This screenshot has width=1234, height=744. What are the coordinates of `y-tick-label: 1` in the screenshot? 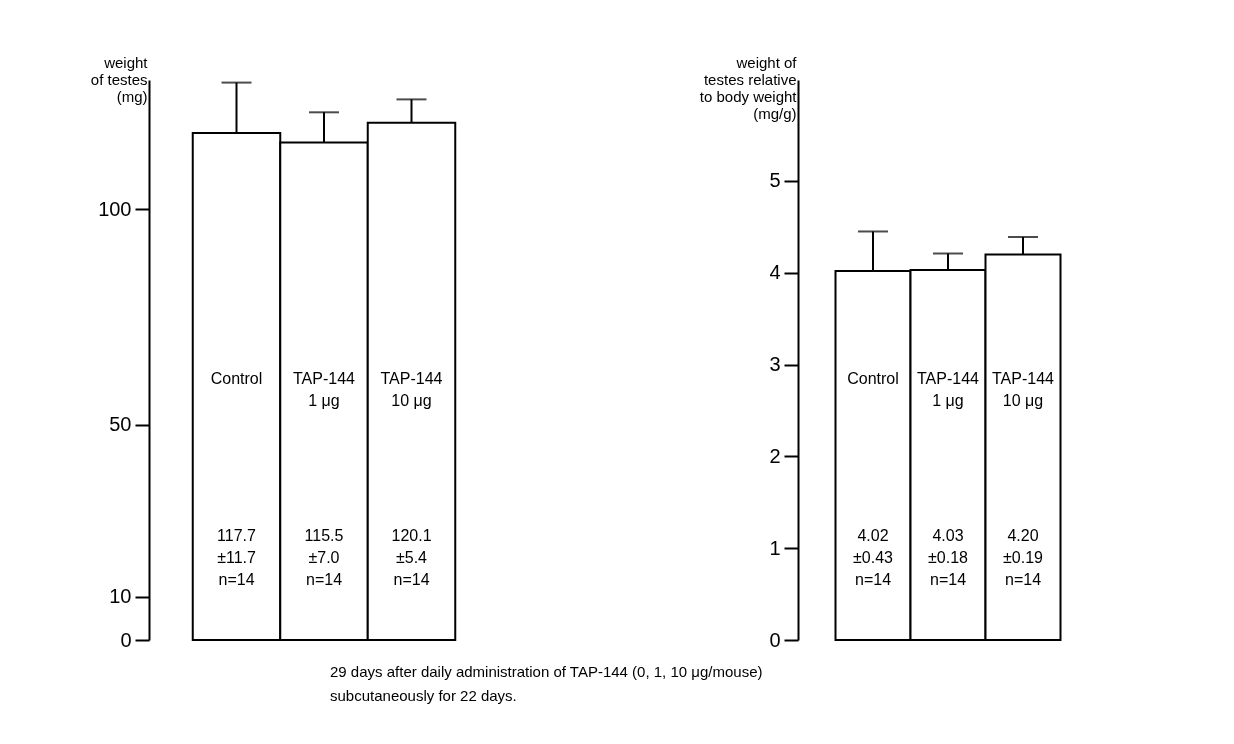 It's located at (775, 547).